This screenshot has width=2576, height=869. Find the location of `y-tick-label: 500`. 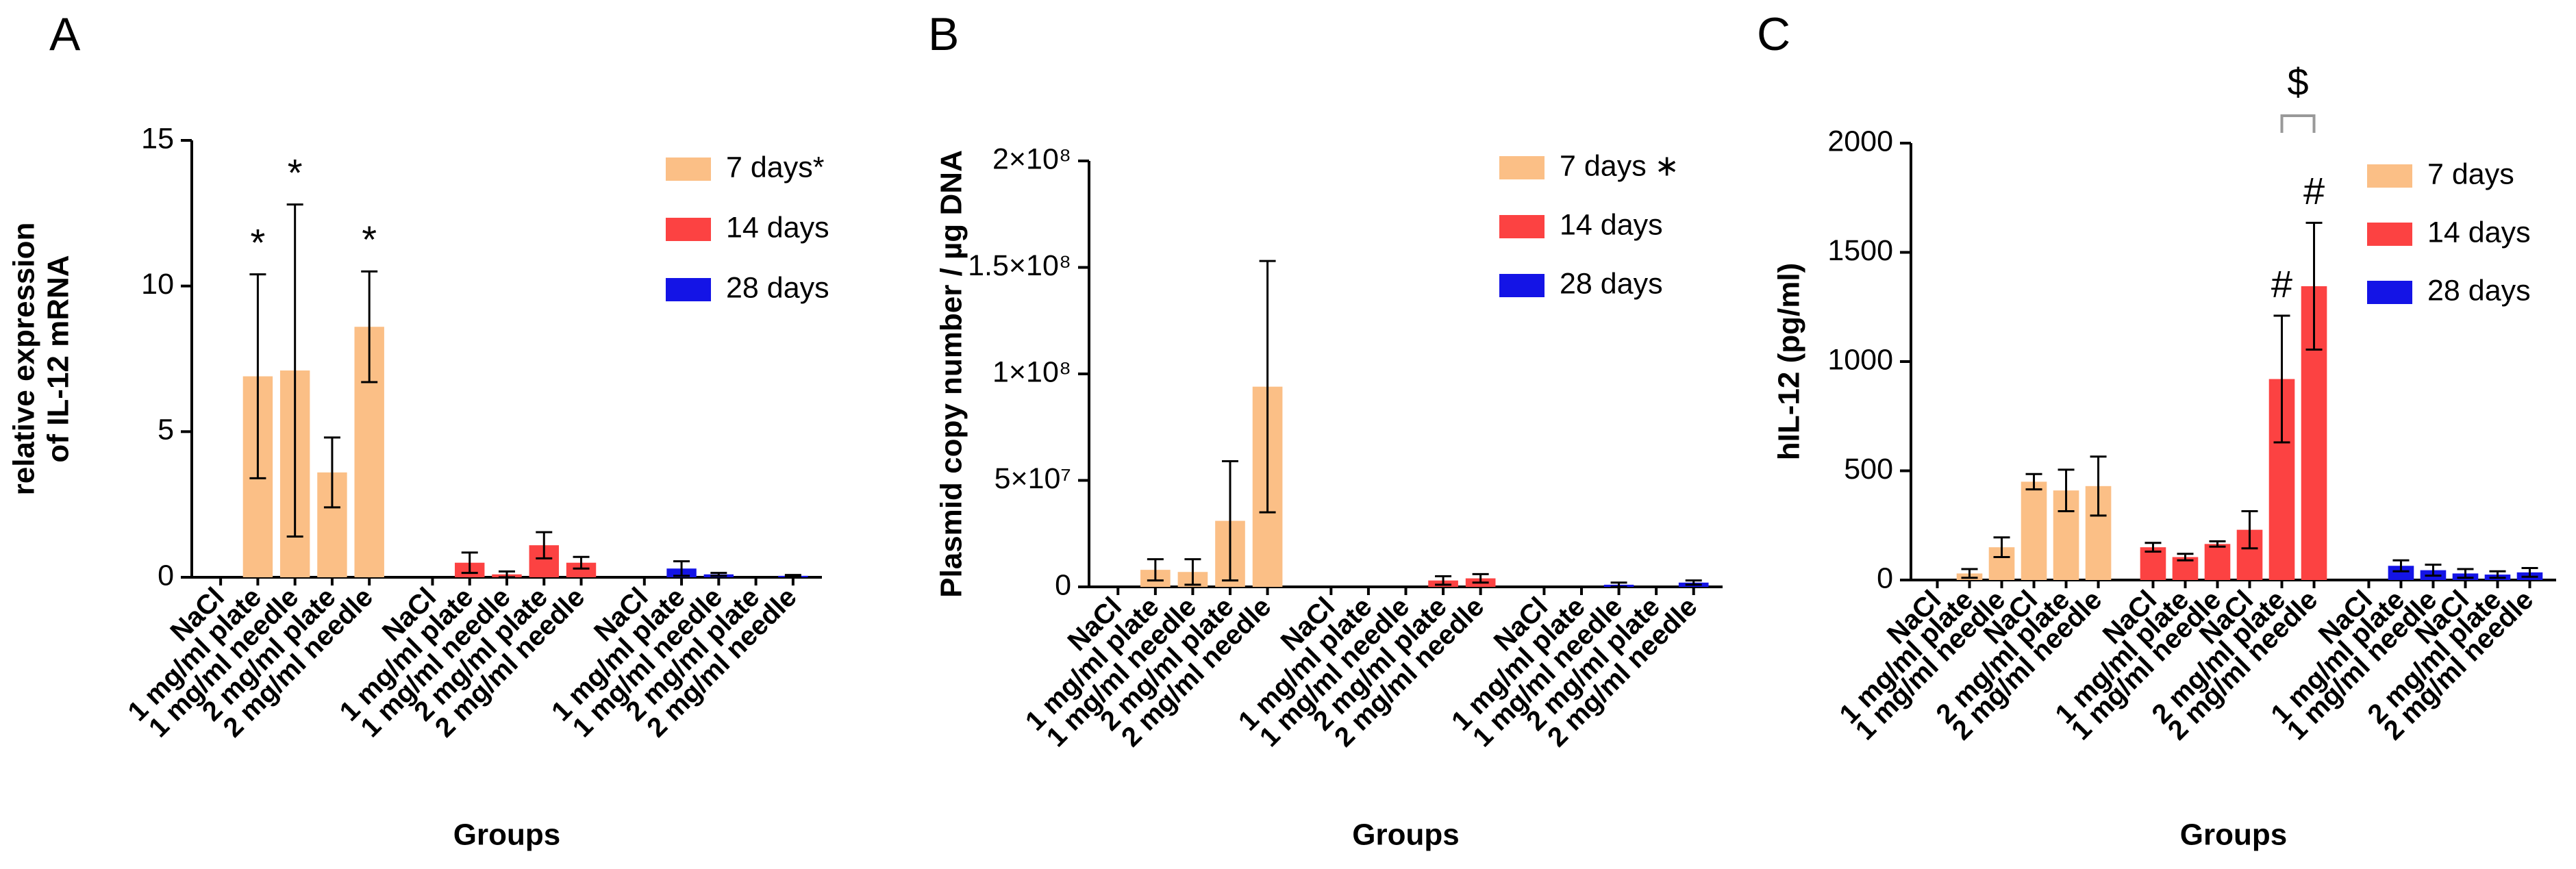

y-tick-label: 500 is located at coordinates (1868, 469).